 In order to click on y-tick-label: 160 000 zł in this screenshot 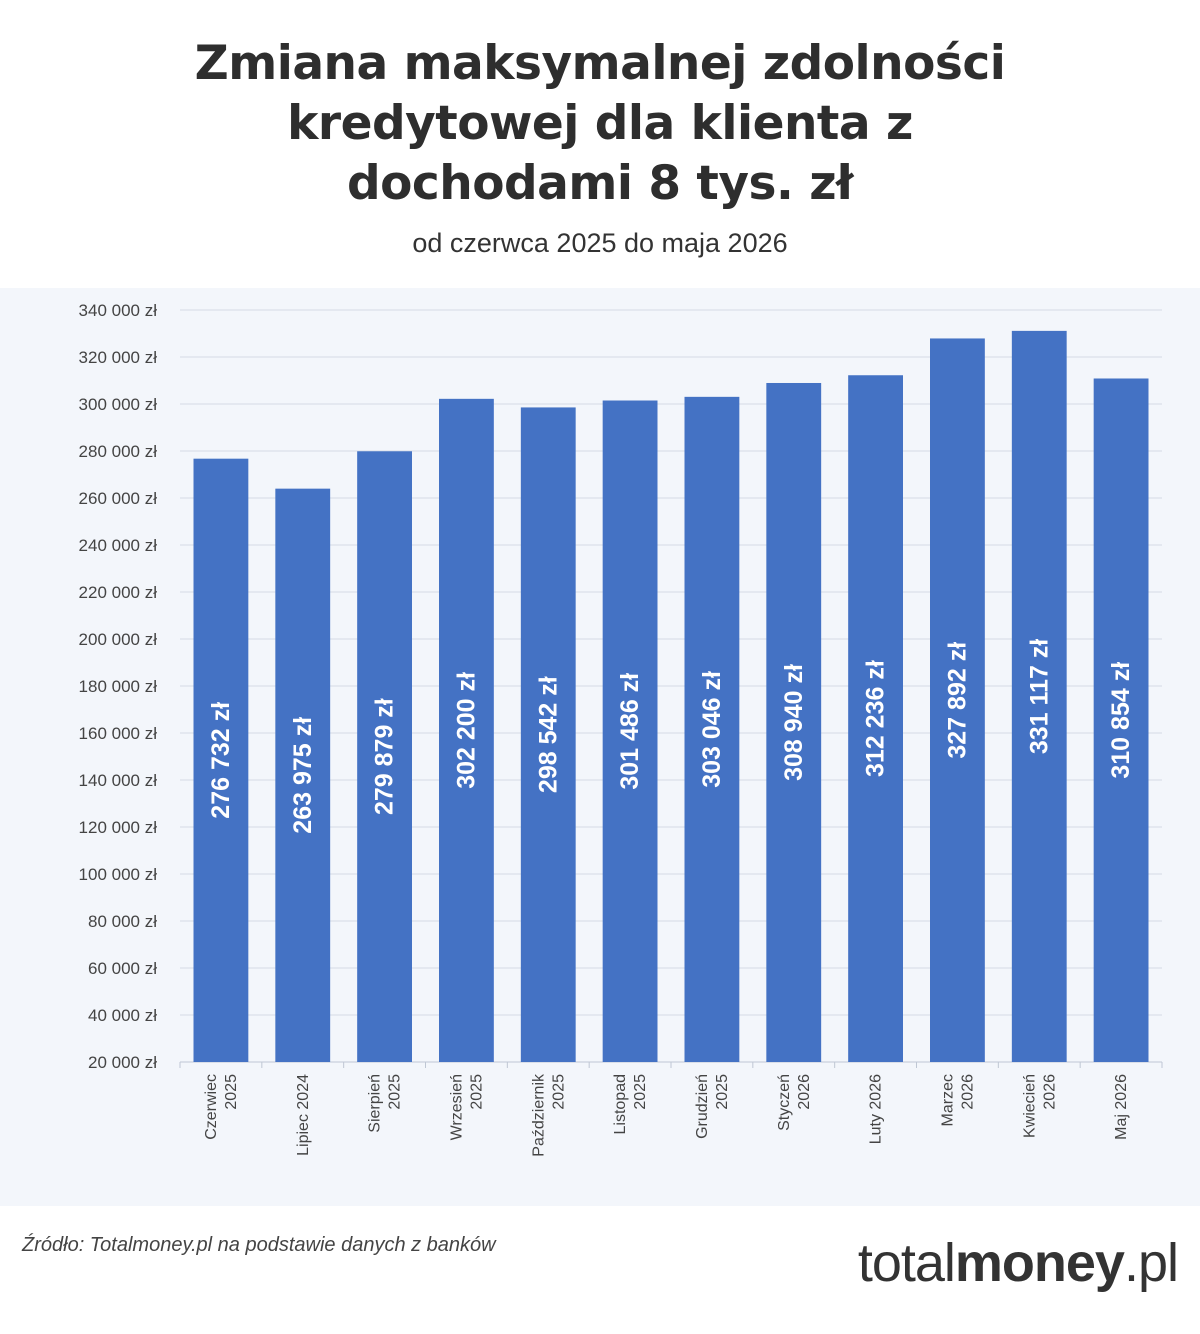, I will do `click(118, 733)`.